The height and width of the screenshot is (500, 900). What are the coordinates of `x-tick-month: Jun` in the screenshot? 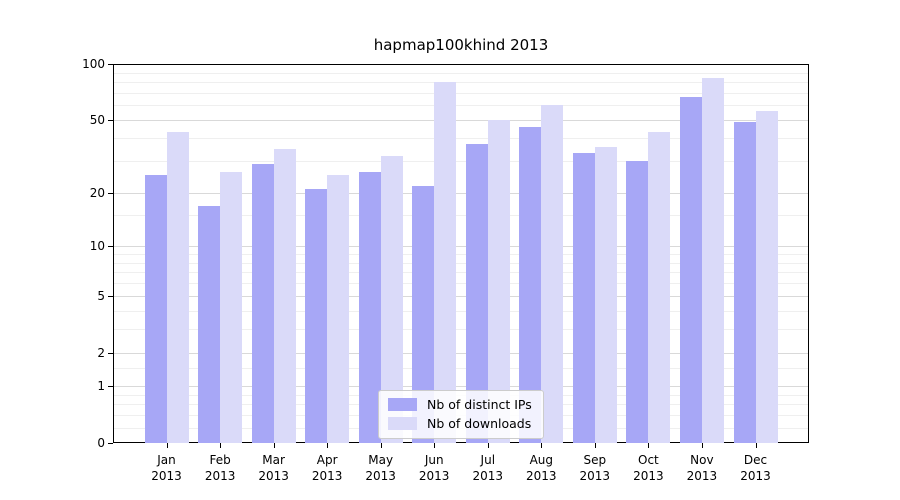 It's located at (434, 460).